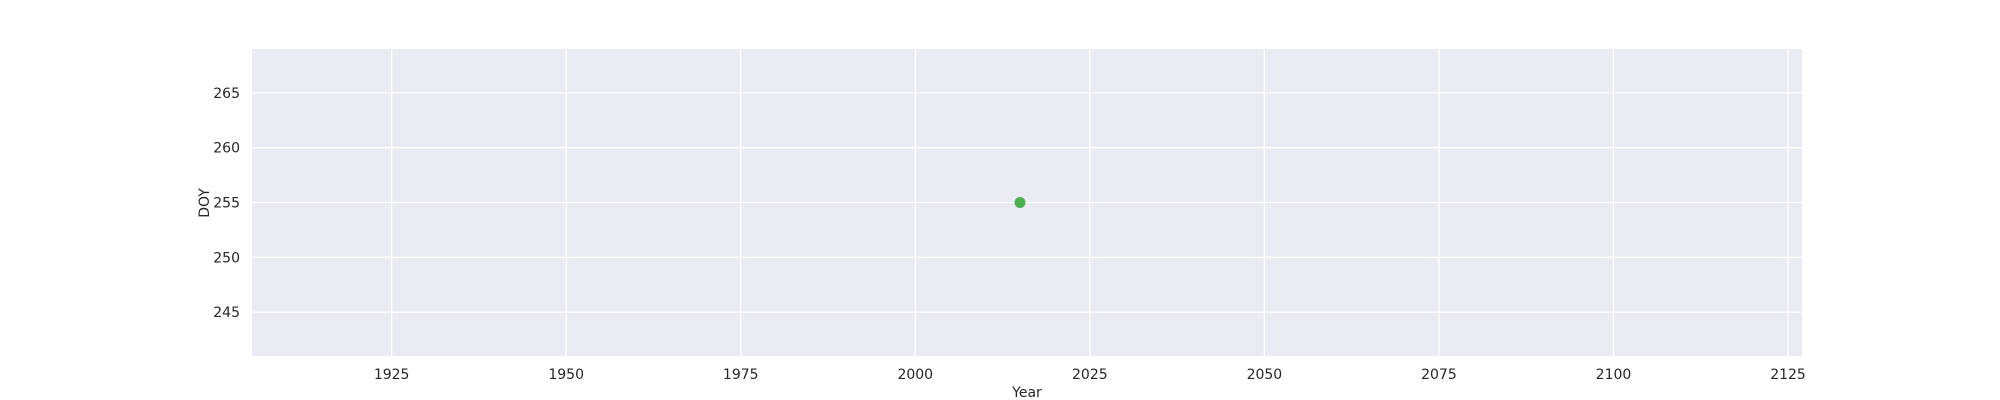 The width and height of the screenshot is (2000, 400). Describe the element at coordinates (226, 149) in the screenshot. I see `y-tick-label: 260` at that location.